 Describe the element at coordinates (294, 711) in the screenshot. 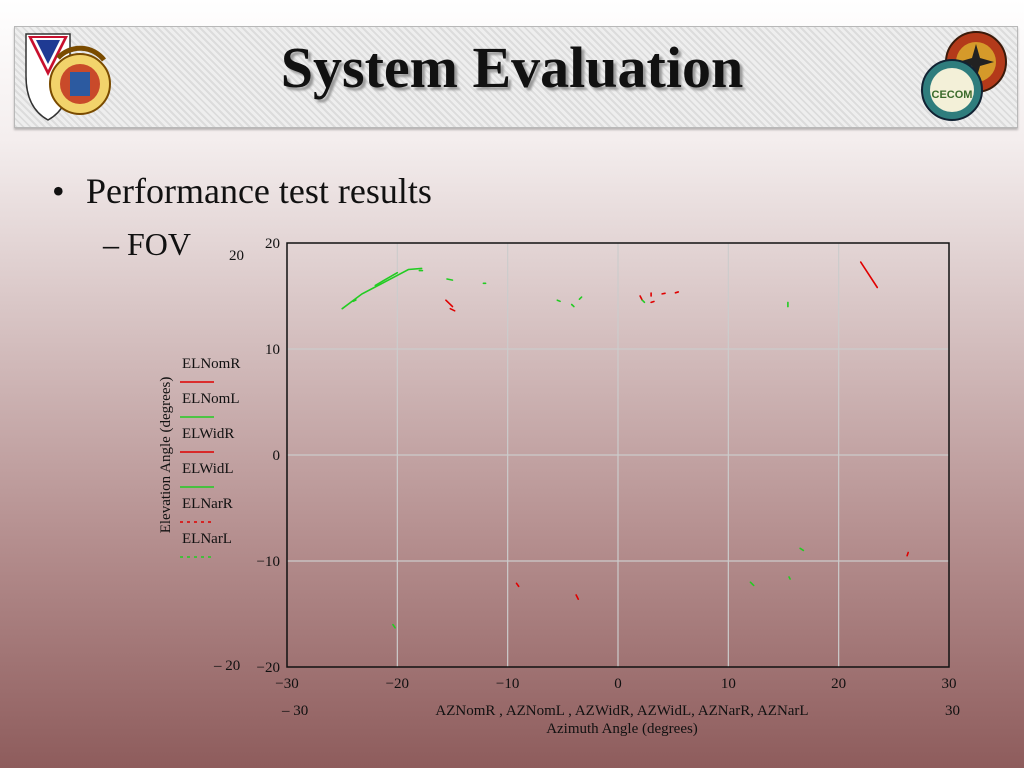

I see `outer-x-min-label: – 30` at that location.